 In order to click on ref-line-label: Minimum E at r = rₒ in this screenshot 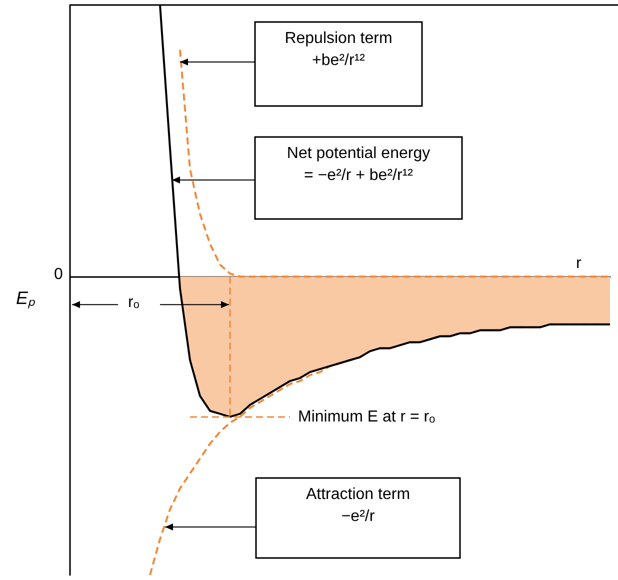, I will do `click(367, 417)`.